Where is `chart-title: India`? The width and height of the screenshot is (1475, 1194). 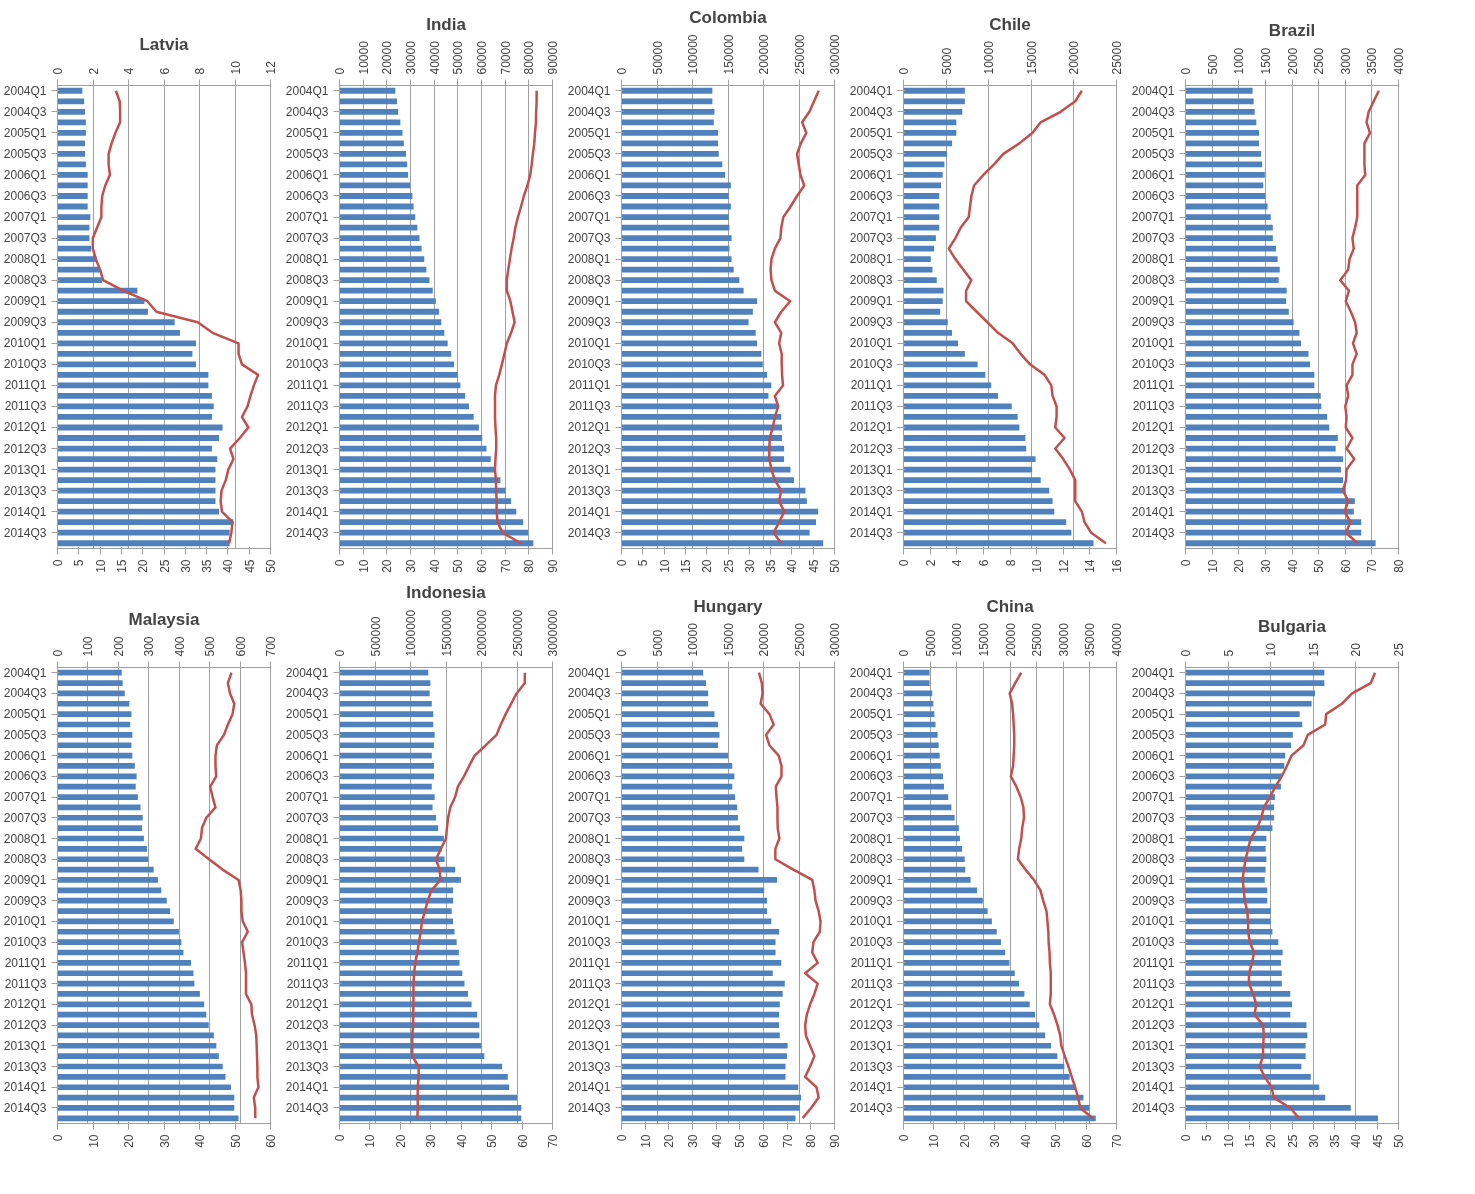
chart-title: India is located at coordinates (446, 24).